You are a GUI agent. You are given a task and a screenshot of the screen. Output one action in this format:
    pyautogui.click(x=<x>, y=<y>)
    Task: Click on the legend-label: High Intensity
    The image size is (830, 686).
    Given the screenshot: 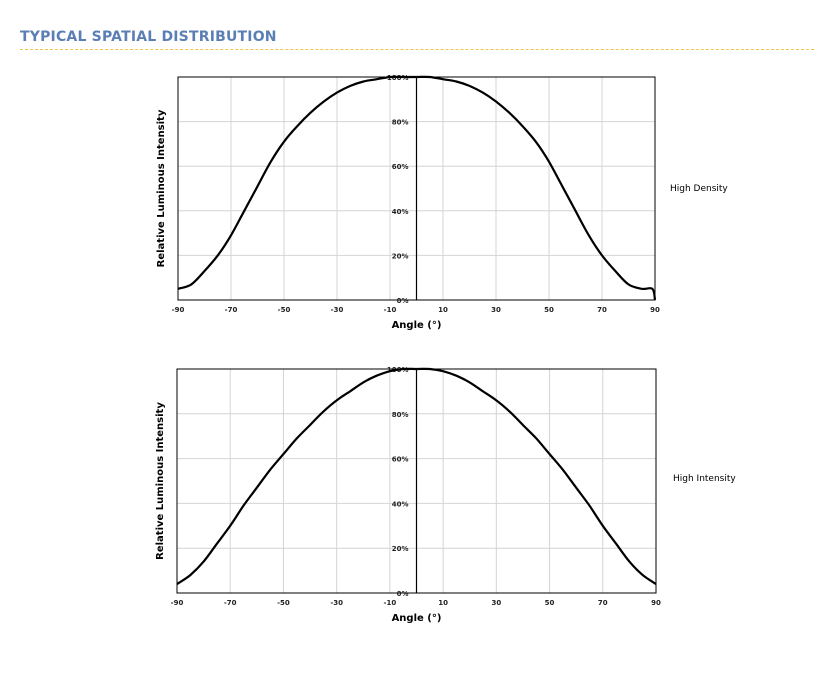 What is the action you would take?
    pyautogui.click(x=704, y=479)
    